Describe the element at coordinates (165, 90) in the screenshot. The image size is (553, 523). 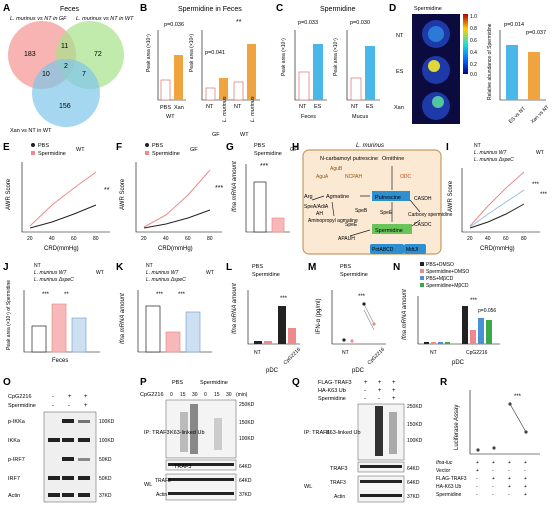
I see `bar-b-pbs` at that location.